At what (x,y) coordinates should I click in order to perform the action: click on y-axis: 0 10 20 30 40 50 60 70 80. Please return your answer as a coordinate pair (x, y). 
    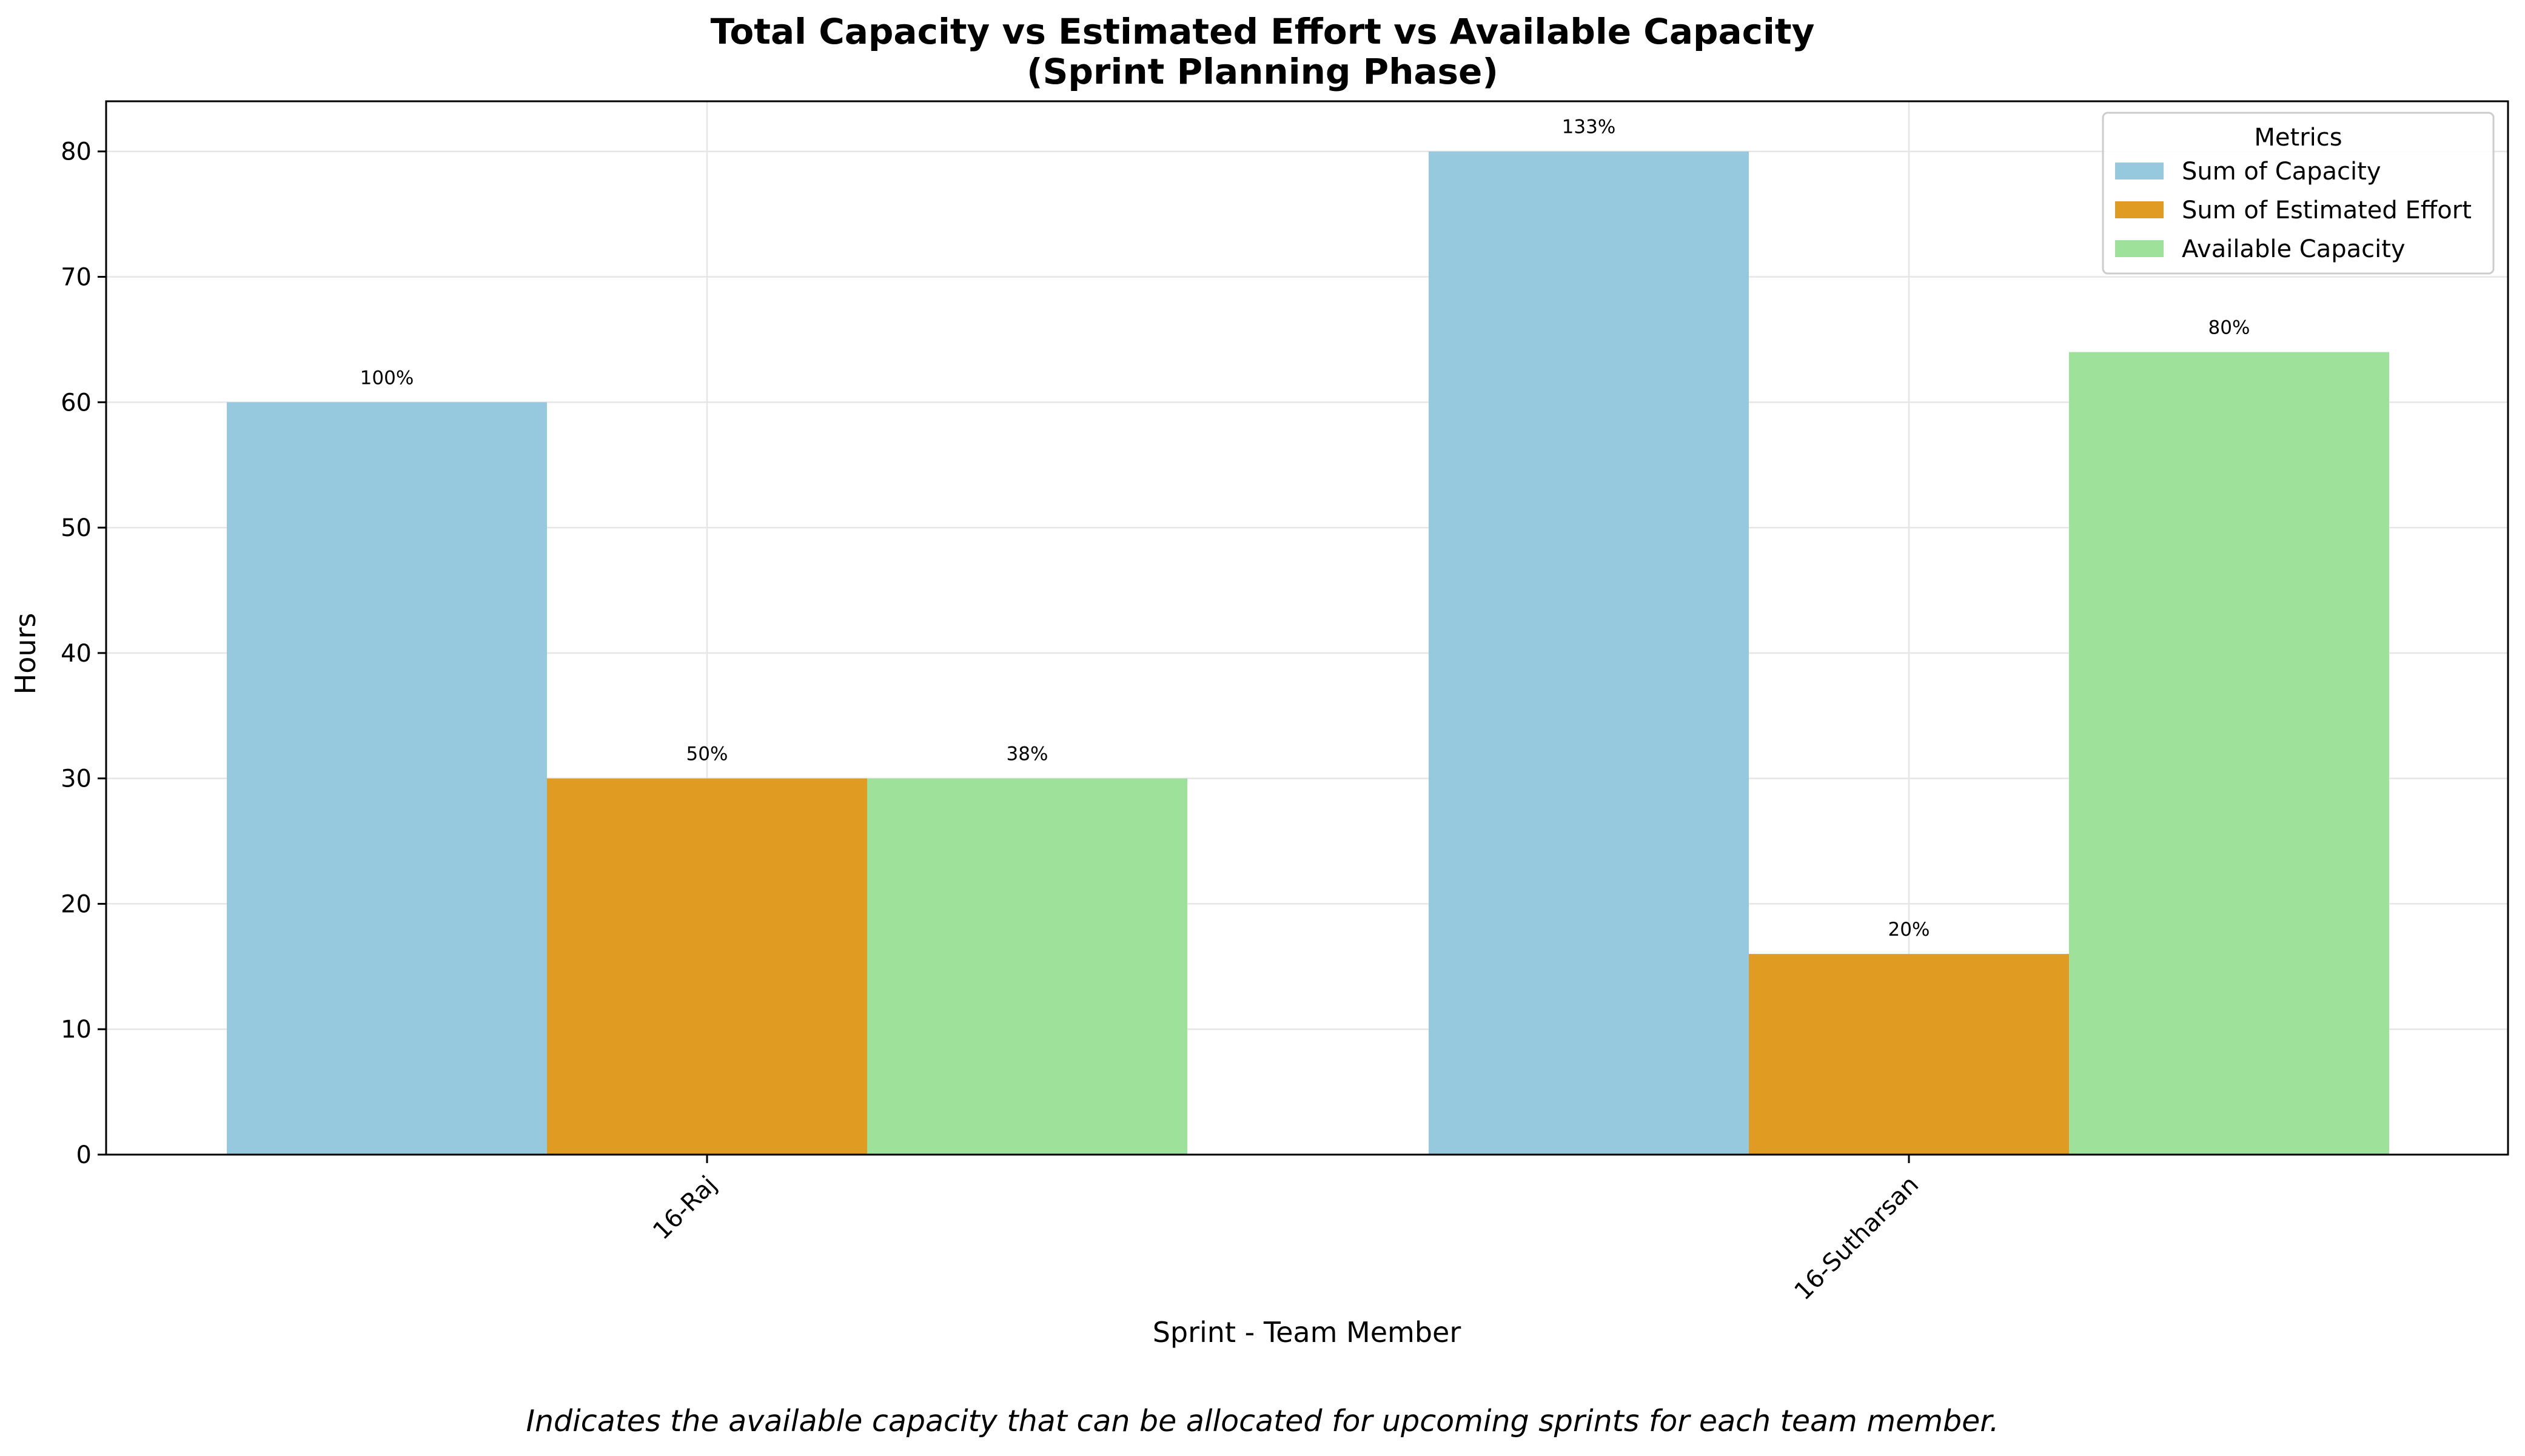
    Looking at the image, I should click on (83, 653).